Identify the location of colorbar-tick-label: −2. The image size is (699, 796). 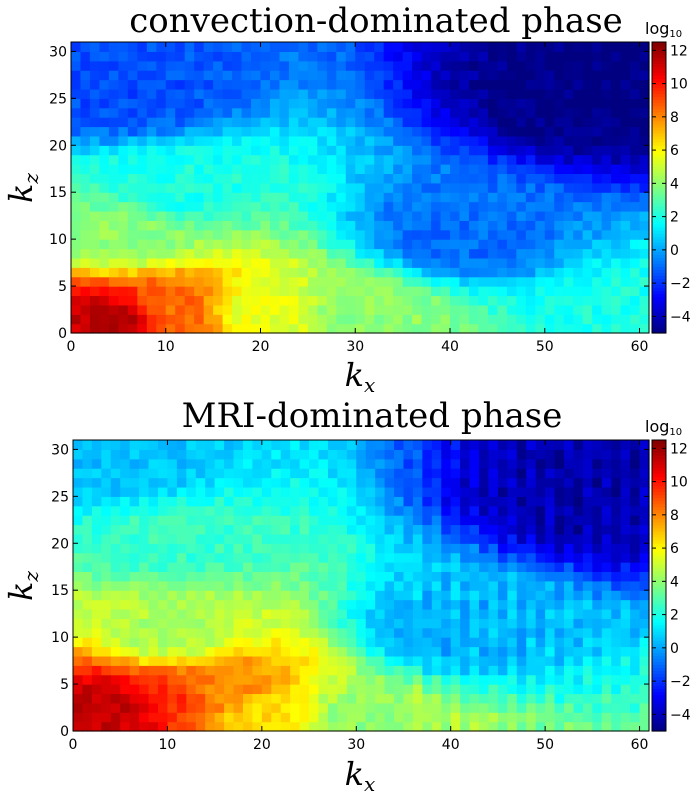
(680, 682).